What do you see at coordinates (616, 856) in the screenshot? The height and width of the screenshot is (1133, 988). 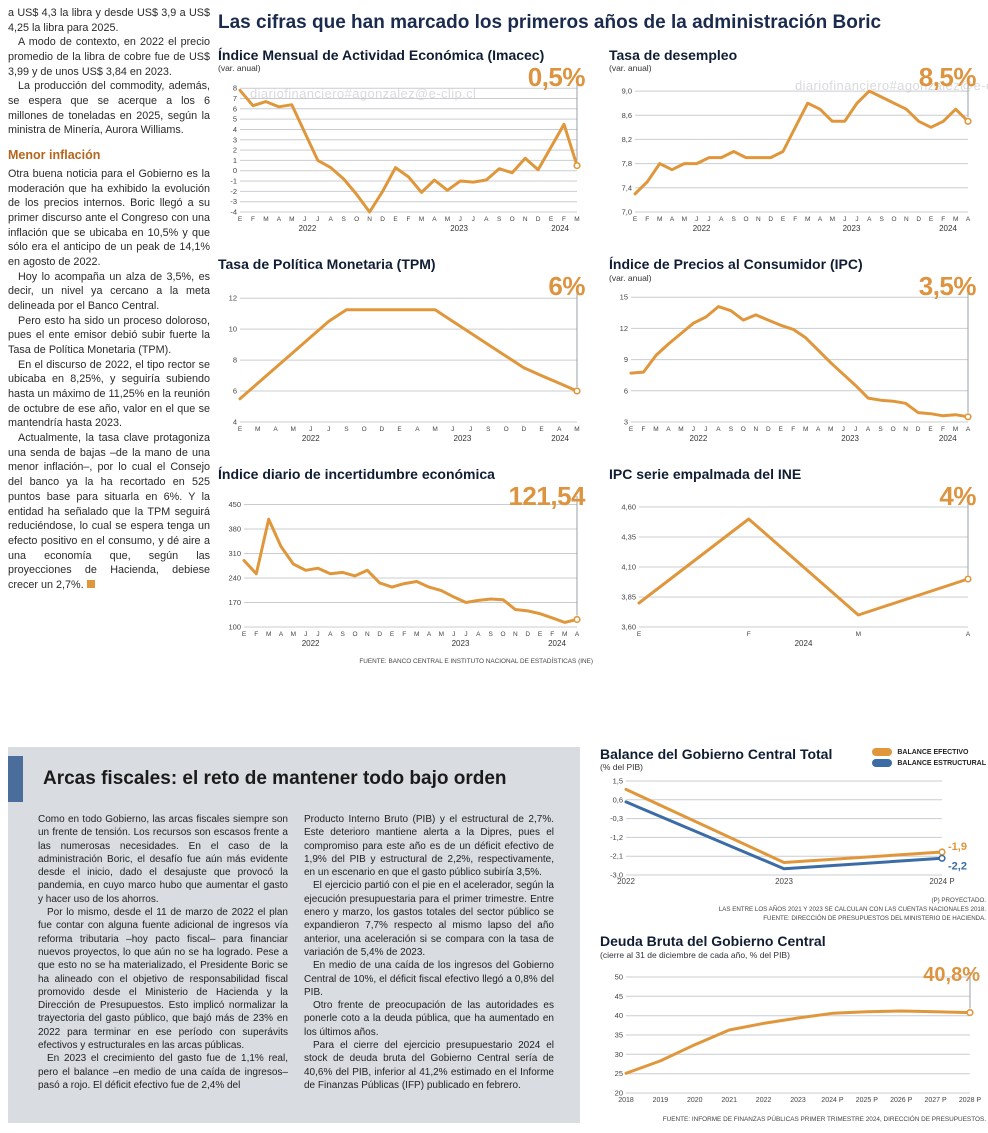 I see `svg-text: -2,1` at bounding box center [616, 856].